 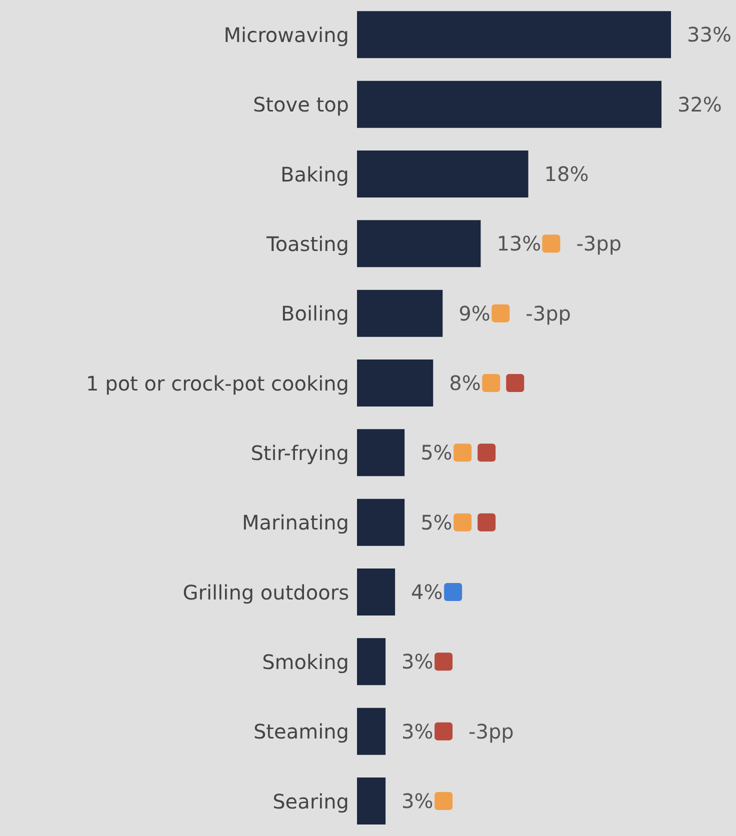 I want to click on data-label: 4%, so click(x=427, y=592).